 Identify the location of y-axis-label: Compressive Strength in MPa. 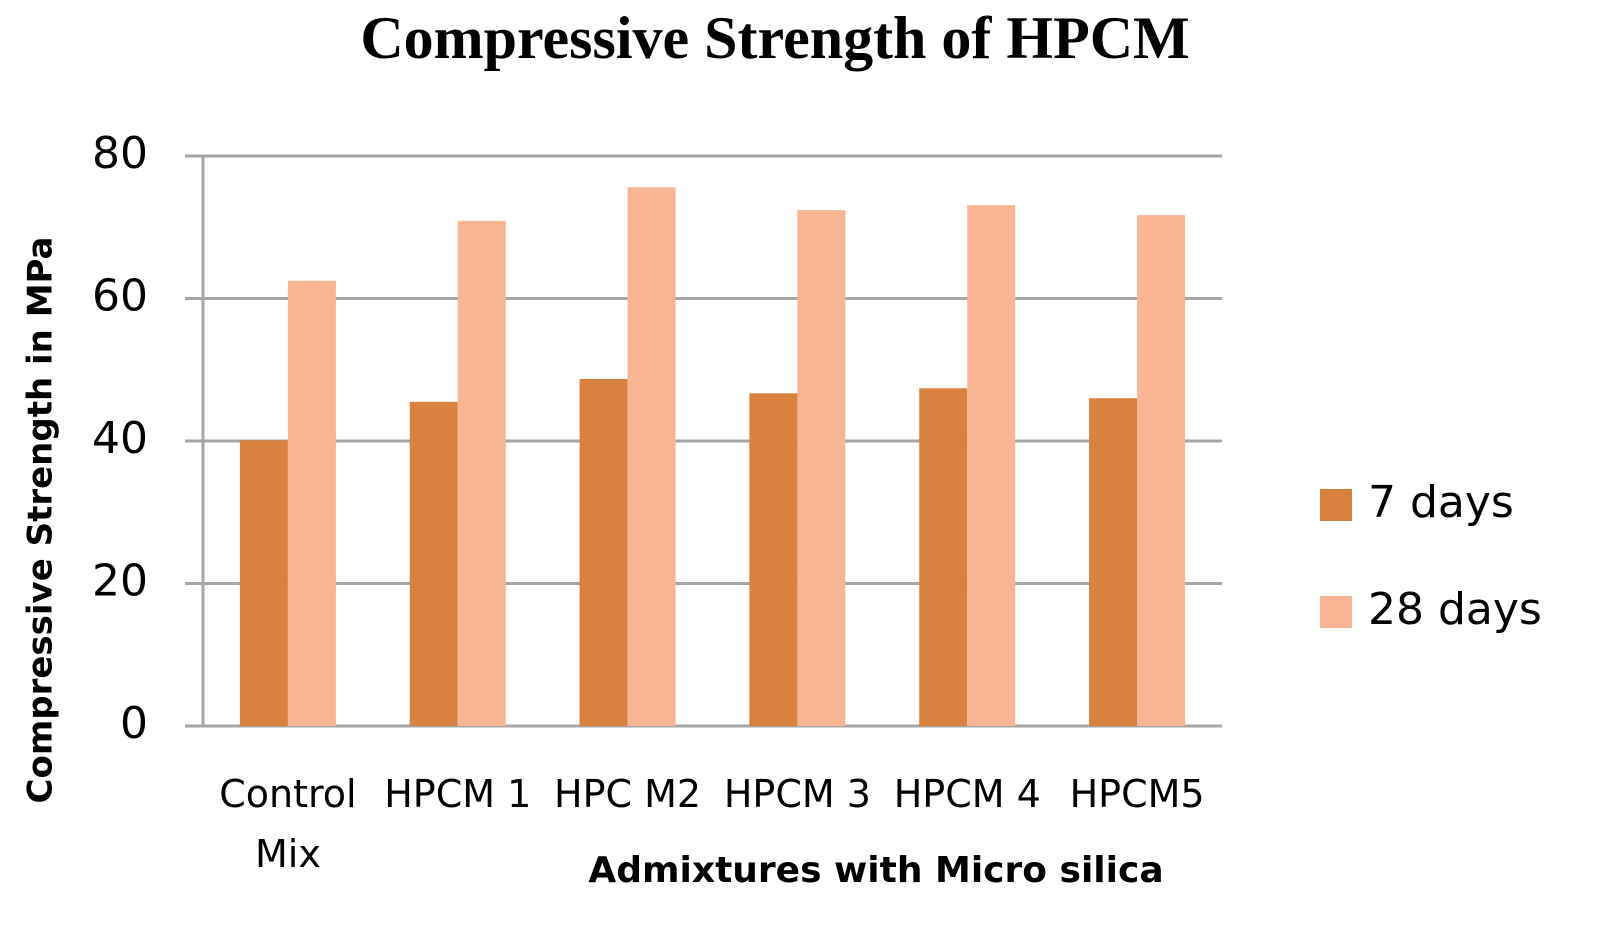
(41, 520).